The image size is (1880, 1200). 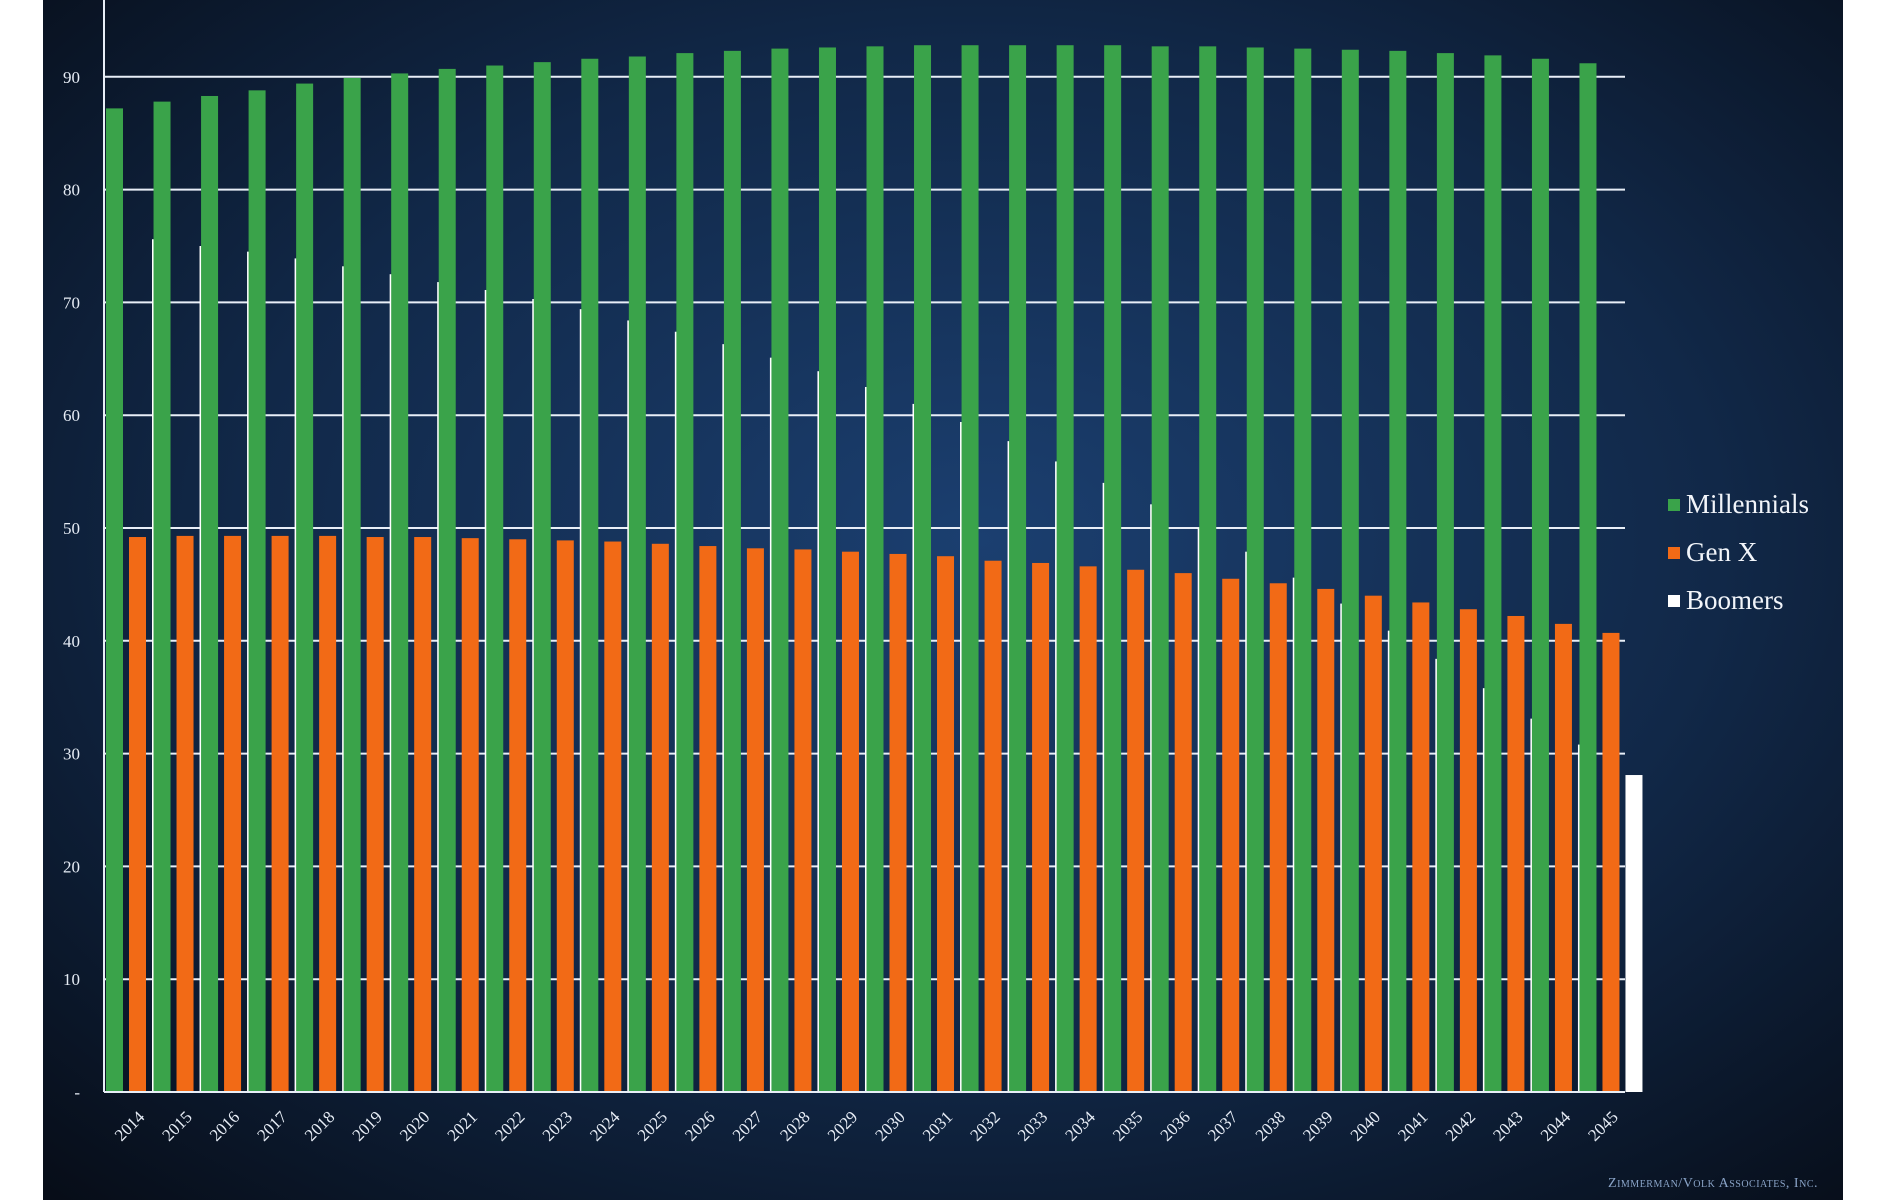 I want to click on y-tick-labels: - 10 20 30 40 50 60 70 80 90, so click(x=71, y=585).